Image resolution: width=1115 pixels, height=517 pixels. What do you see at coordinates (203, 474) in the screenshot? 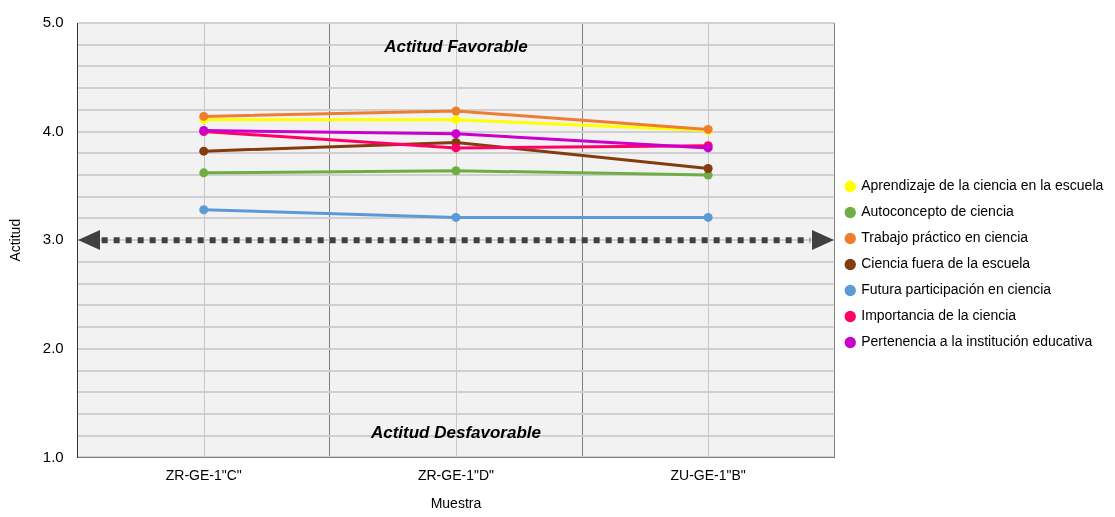
I see `x-tick-label: ZR-GE-1"C"` at bounding box center [203, 474].